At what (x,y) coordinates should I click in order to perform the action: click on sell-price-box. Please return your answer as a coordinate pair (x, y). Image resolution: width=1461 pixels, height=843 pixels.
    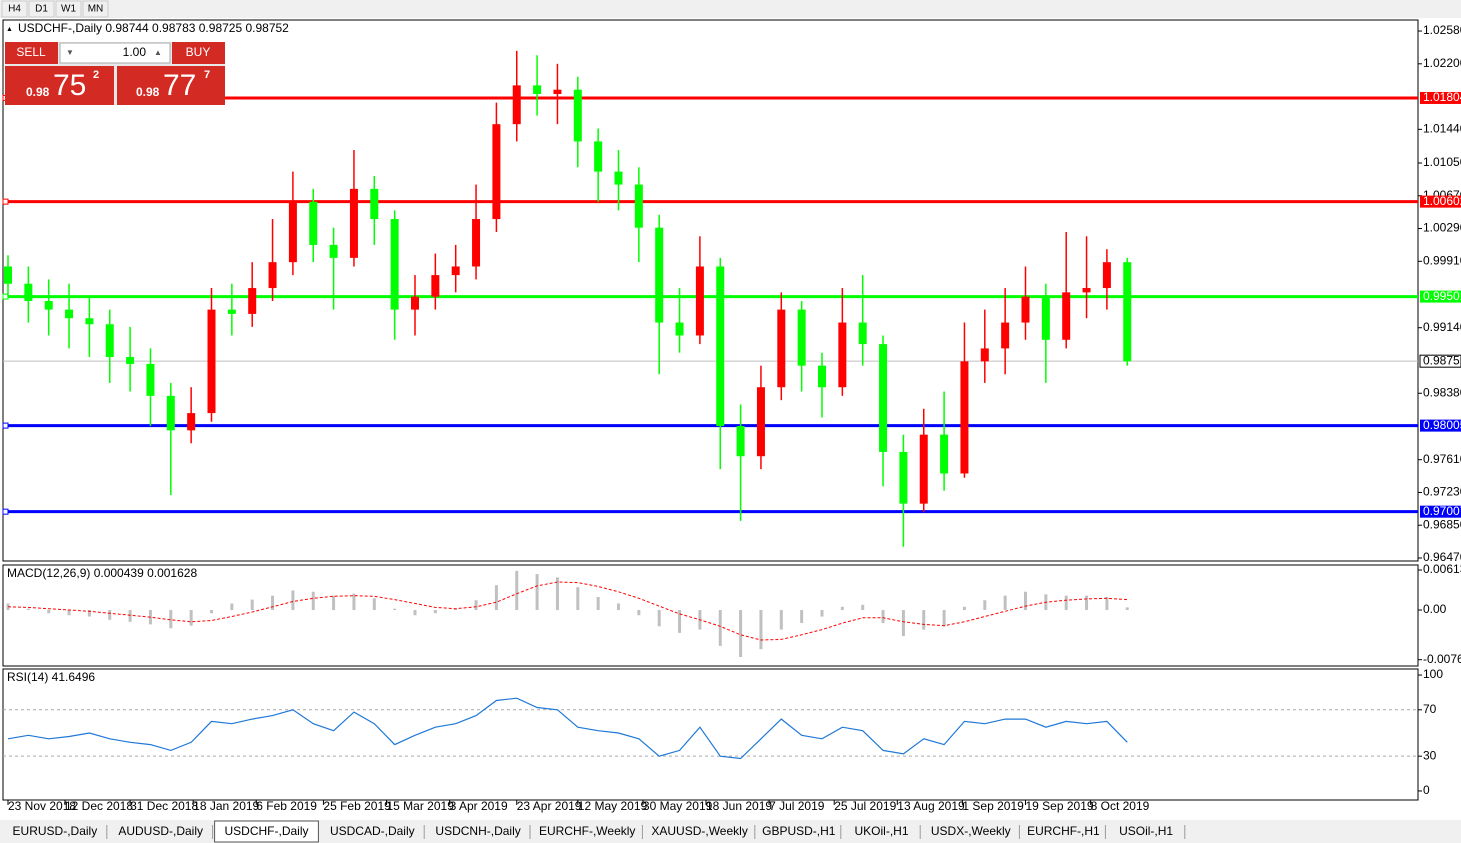
    Looking at the image, I should click on (59, 85).